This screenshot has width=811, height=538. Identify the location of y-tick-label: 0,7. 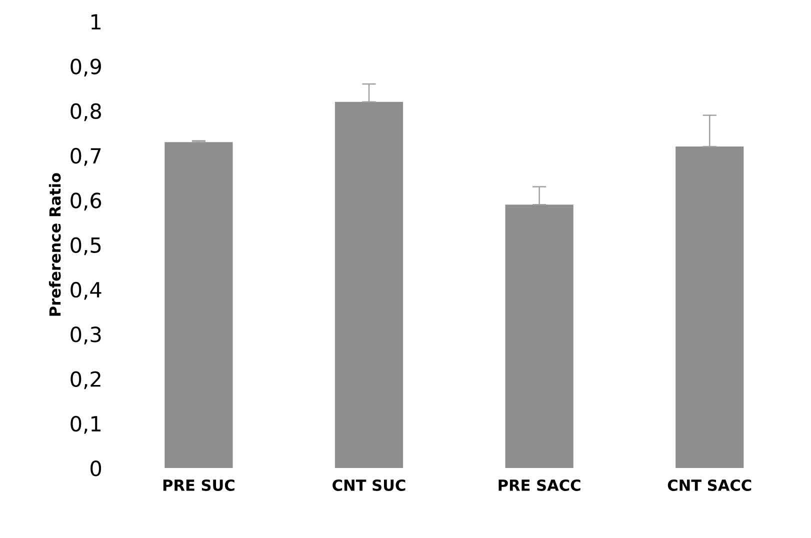
(85, 157).